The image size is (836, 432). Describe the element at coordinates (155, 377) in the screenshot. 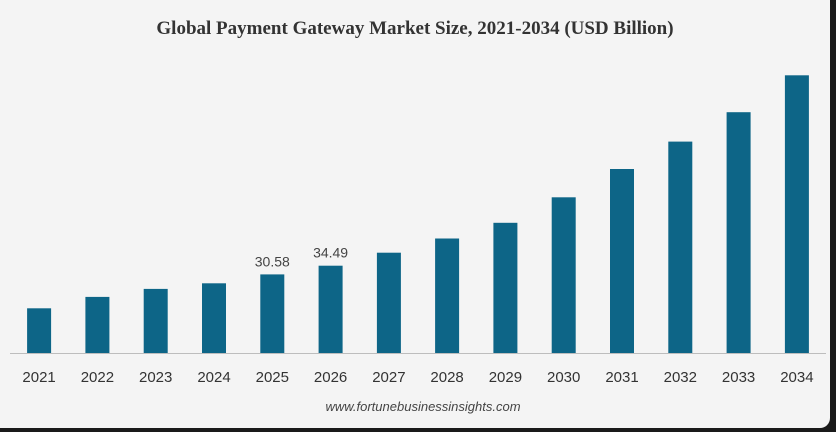

I see `x-tick-label-2023: 2023` at that location.